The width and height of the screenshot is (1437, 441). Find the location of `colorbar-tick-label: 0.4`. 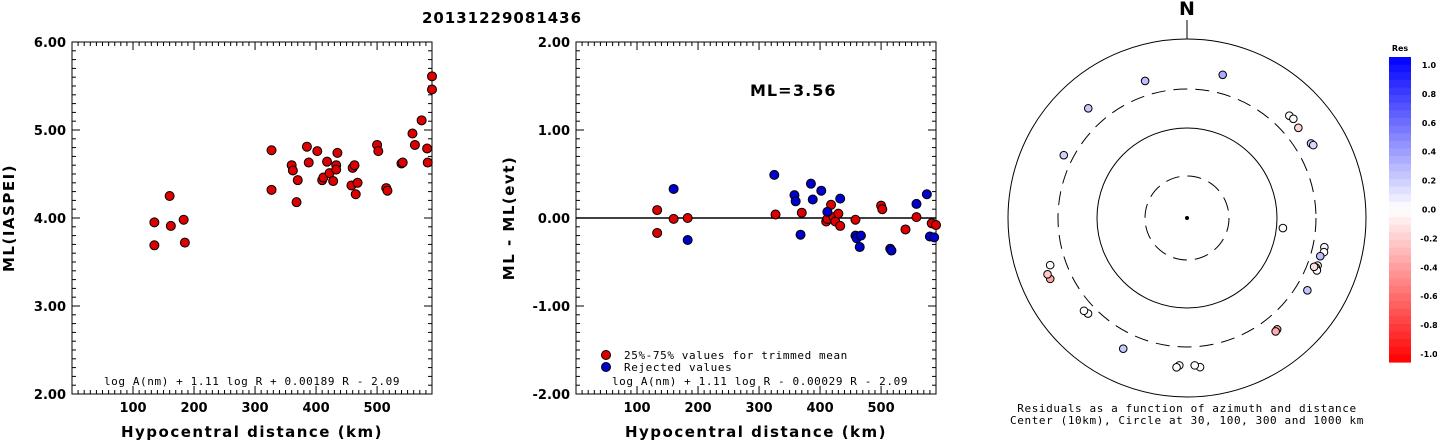

colorbar-tick-label: 0.4 is located at coordinates (1429, 152).